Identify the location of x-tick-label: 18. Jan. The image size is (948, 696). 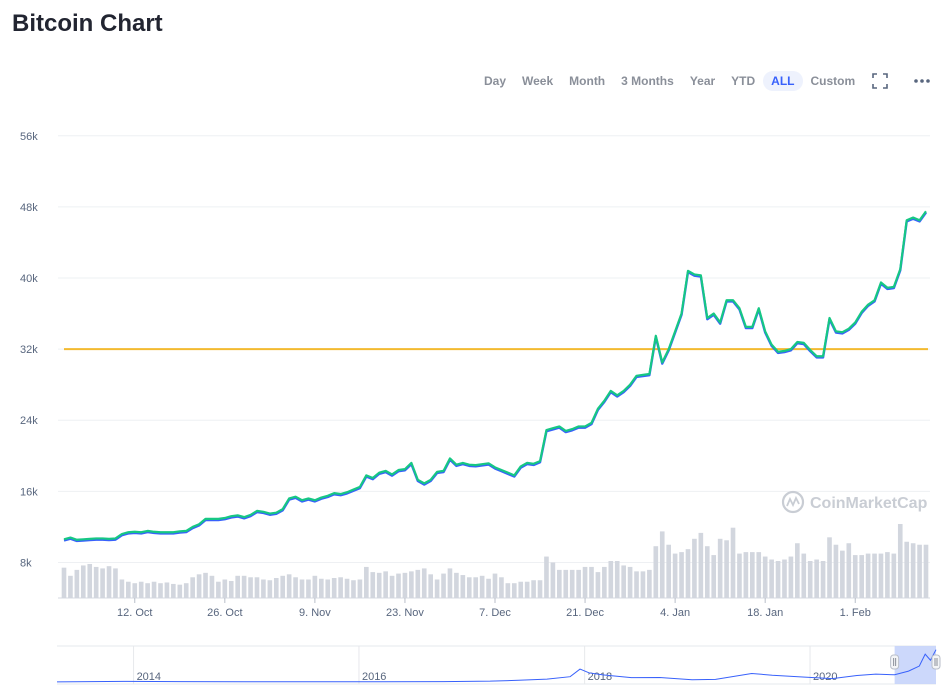
(765, 613).